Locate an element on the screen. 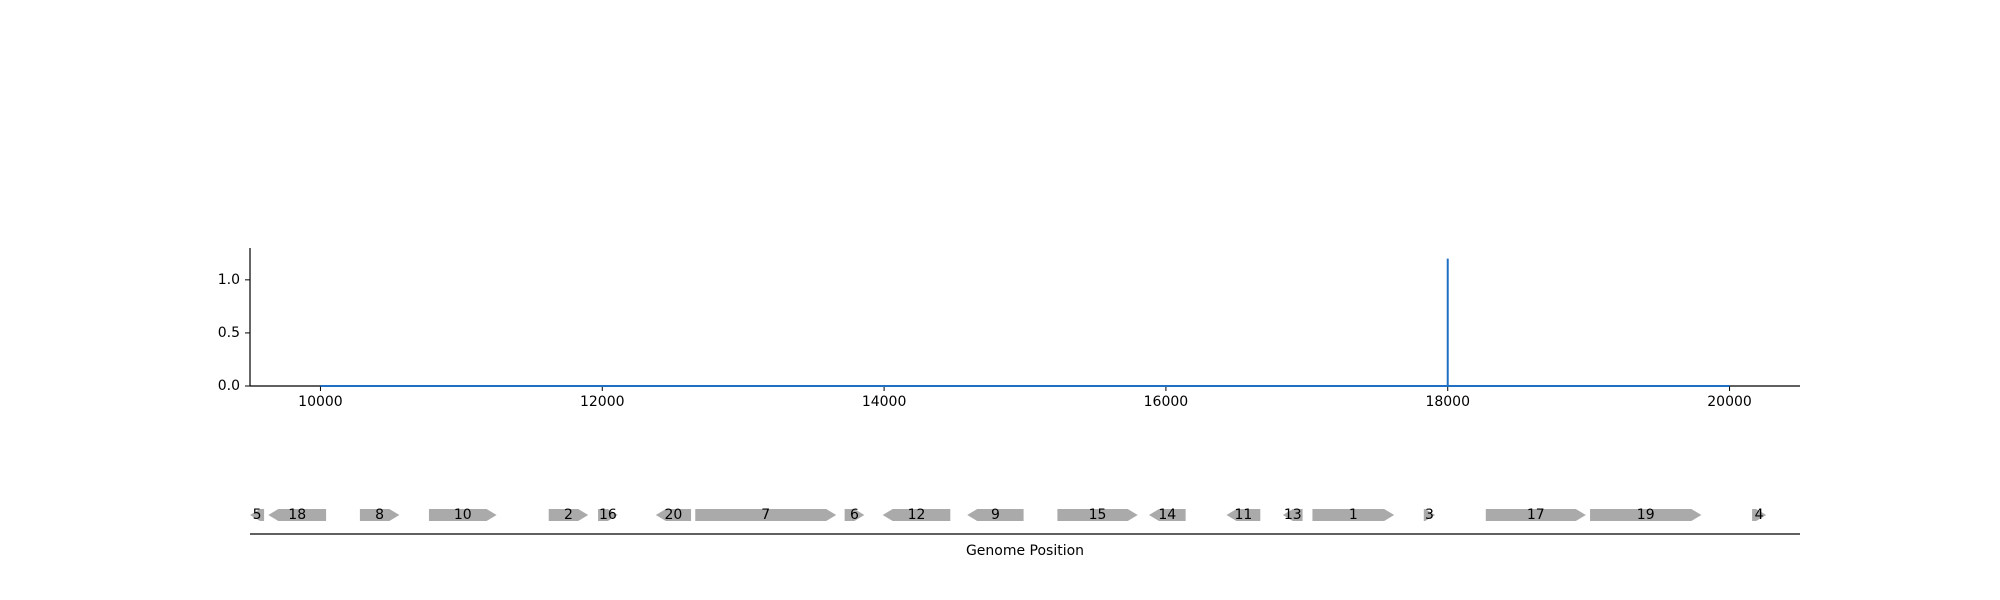  gene-label: 16 is located at coordinates (608, 515).